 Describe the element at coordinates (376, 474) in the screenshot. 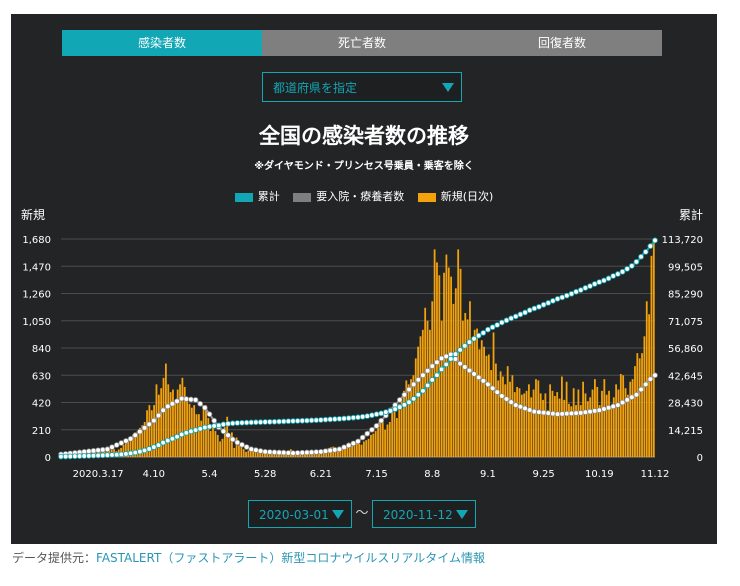

I see `x-tick-label: 7.15` at that location.